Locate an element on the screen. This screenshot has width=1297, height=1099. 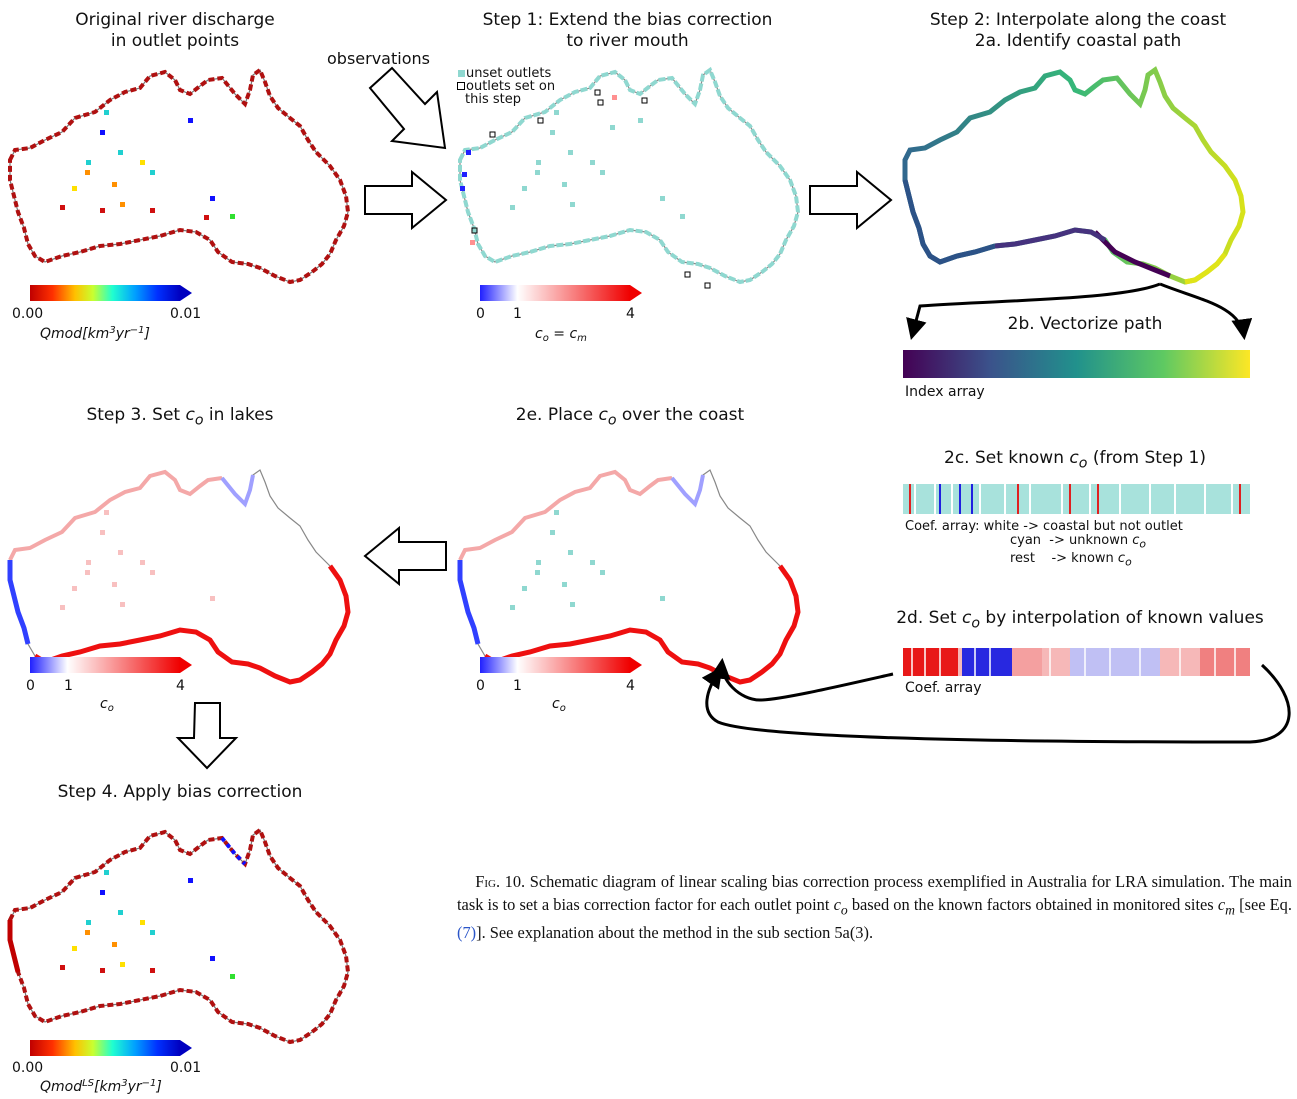
caption-text-3: [see Eq. is located at coordinates (1265, 904).